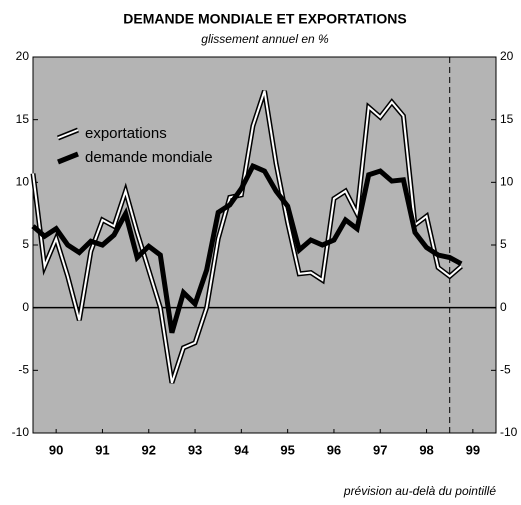 This screenshot has width=521, height=505. I want to click on x-tick-label: 99, so click(473, 449).